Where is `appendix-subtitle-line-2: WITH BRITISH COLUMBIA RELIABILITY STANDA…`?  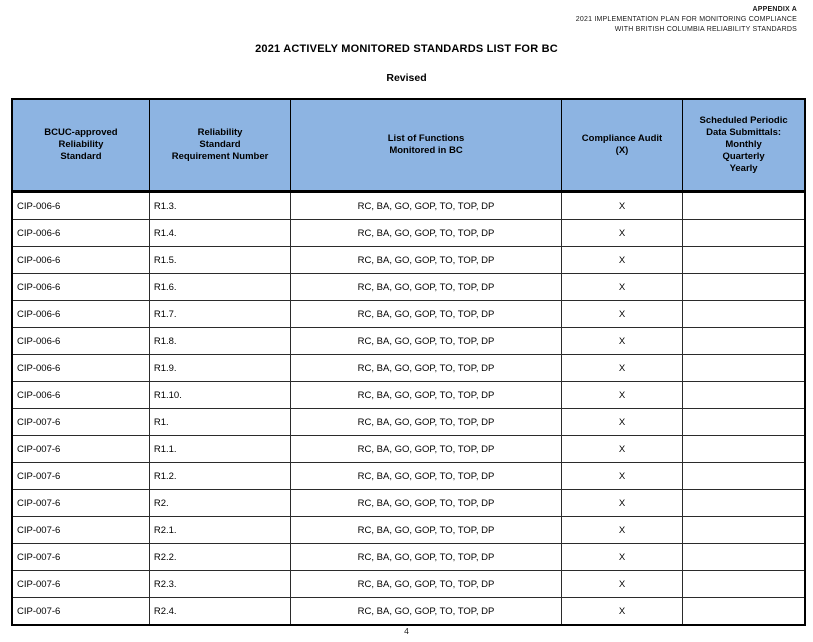 appendix-subtitle-line-2: WITH BRITISH COLUMBIA RELIABILITY STANDA… is located at coordinates (705, 29).